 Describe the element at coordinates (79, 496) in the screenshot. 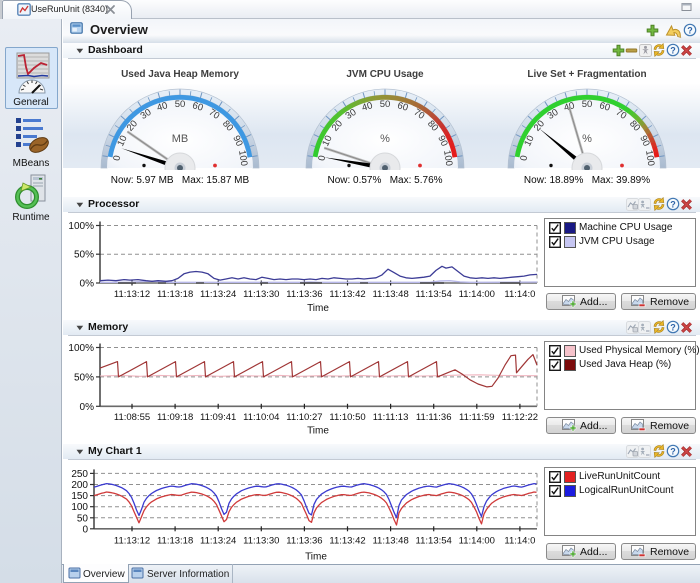

I see `svg-text: 150` at that location.